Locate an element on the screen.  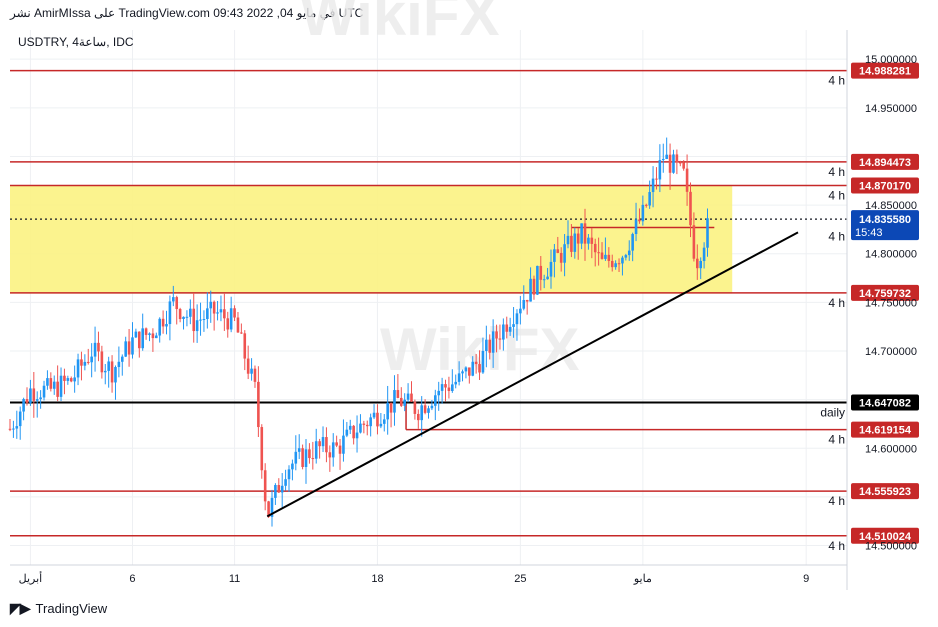
tradingview-logo-icon: ◤▶ is located at coordinates (20, 608).